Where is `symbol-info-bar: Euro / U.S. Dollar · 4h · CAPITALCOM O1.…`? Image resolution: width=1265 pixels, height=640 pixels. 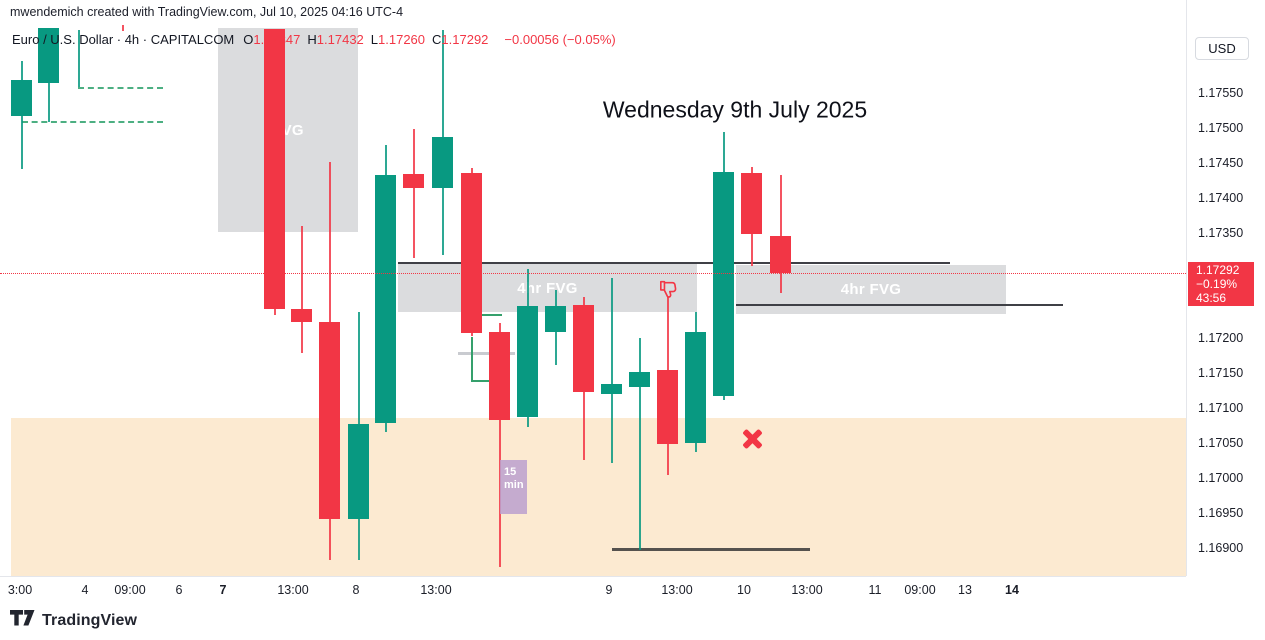
symbol-info-bar: Euro / U.S. Dollar · 4h · CAPITALCOM O1.… is located at coordinates (314, 39).